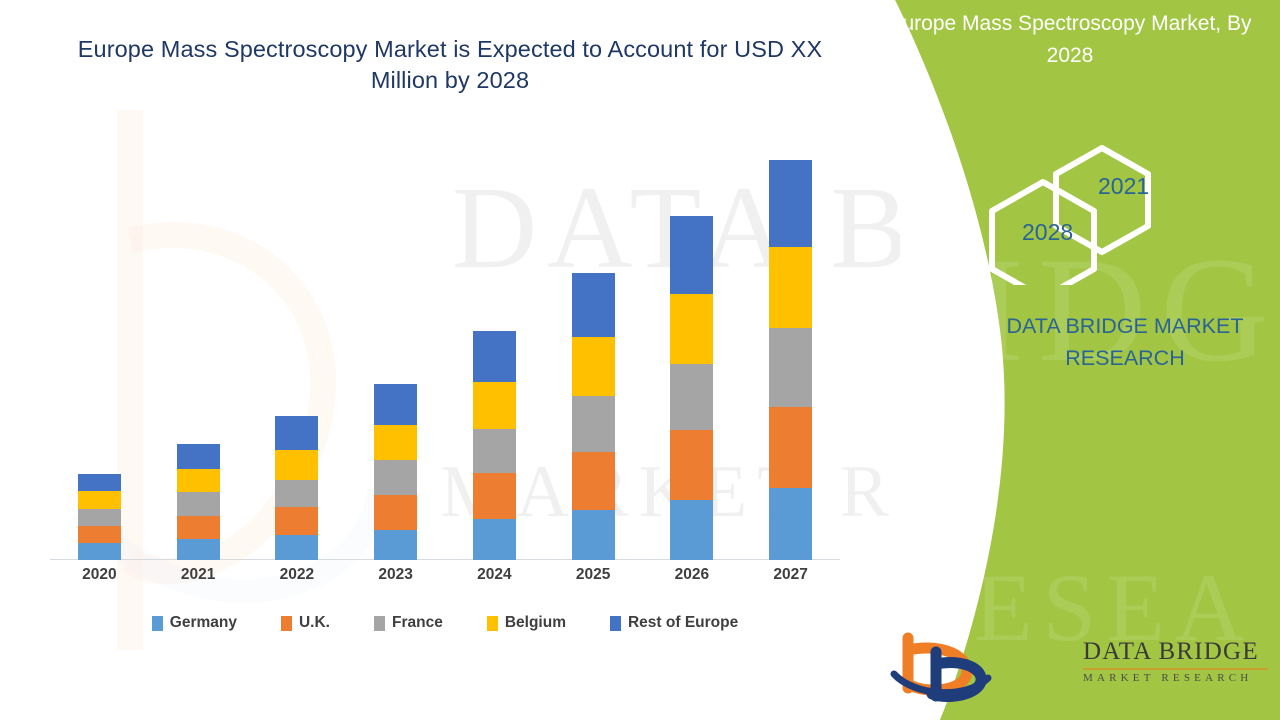 The image size is (1280, 720). What do you see at coordinates (1070, 39) in the screenshot?
I see `panel-title: Europe Mass Spectroscopy Market, By 2028` at bounding box center [1070, 39].